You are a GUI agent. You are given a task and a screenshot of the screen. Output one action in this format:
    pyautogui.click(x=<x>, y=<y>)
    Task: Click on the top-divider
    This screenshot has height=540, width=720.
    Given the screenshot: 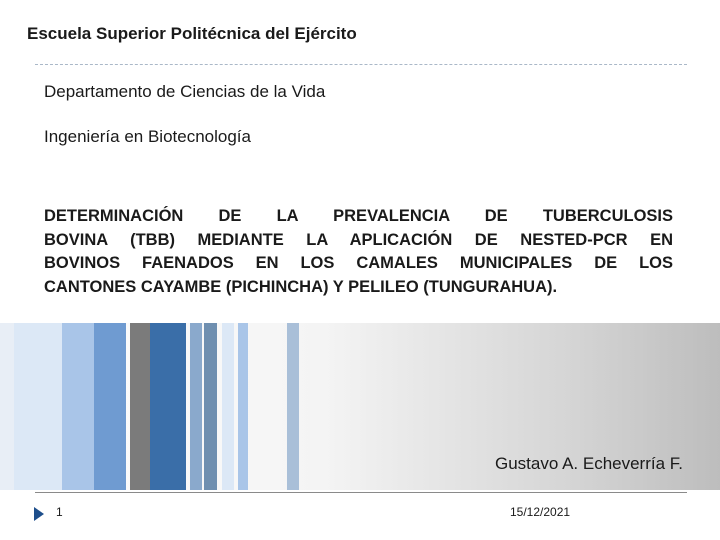 What is the action you would take?
    pyautogui.click(x=361, y=64)
    